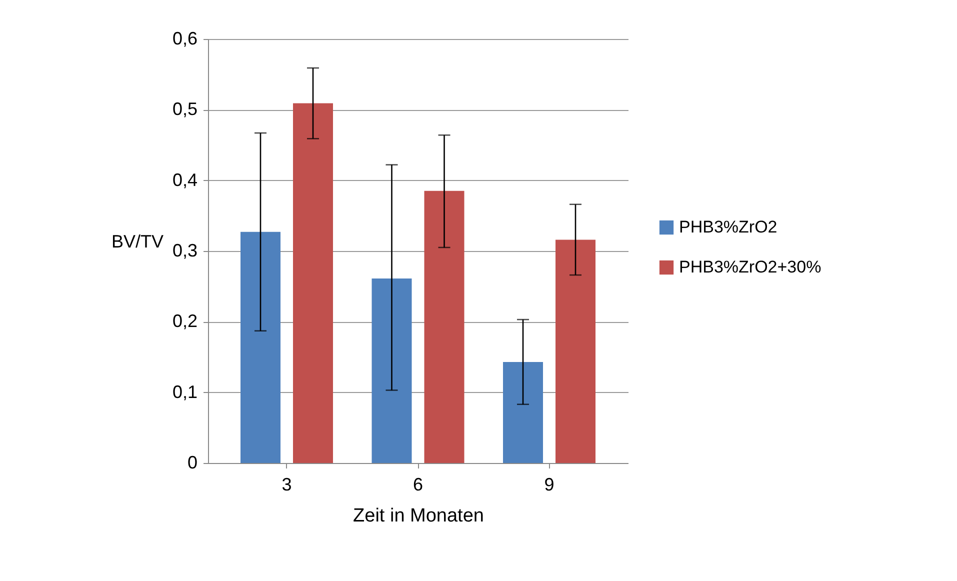  I want to click on y-tick-label: 0,6, so click(185, 38).